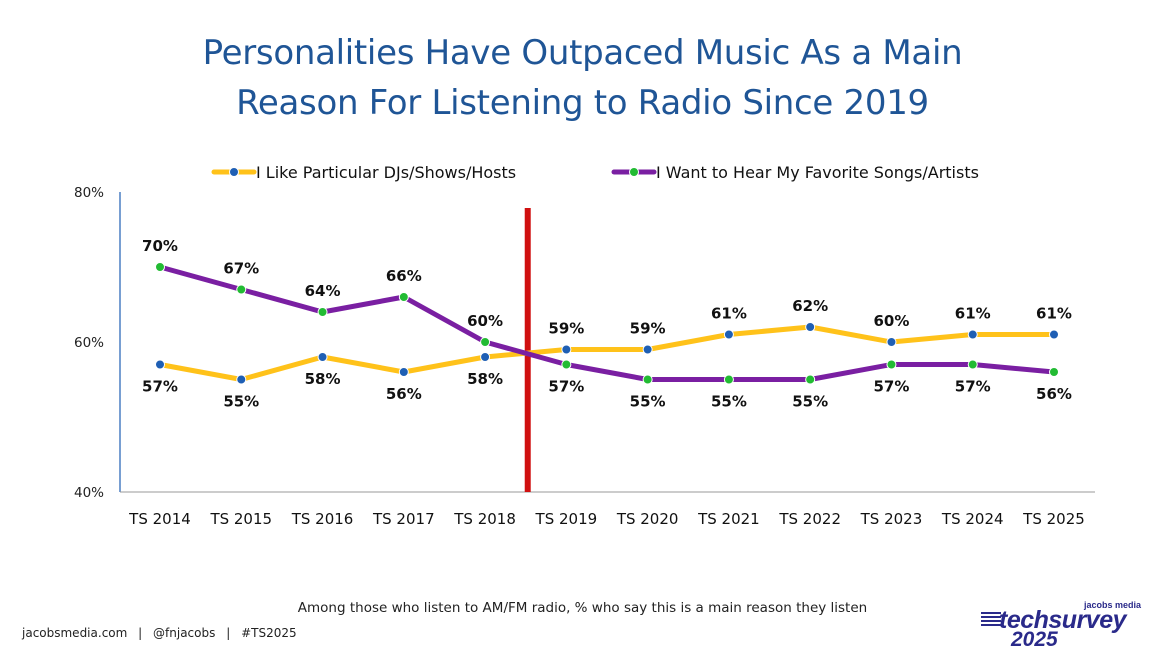  What do you see at coordinates (991, 620) in the screenshot?
I see `logo-speed-lines-icon` at bounding box center [991, 620].